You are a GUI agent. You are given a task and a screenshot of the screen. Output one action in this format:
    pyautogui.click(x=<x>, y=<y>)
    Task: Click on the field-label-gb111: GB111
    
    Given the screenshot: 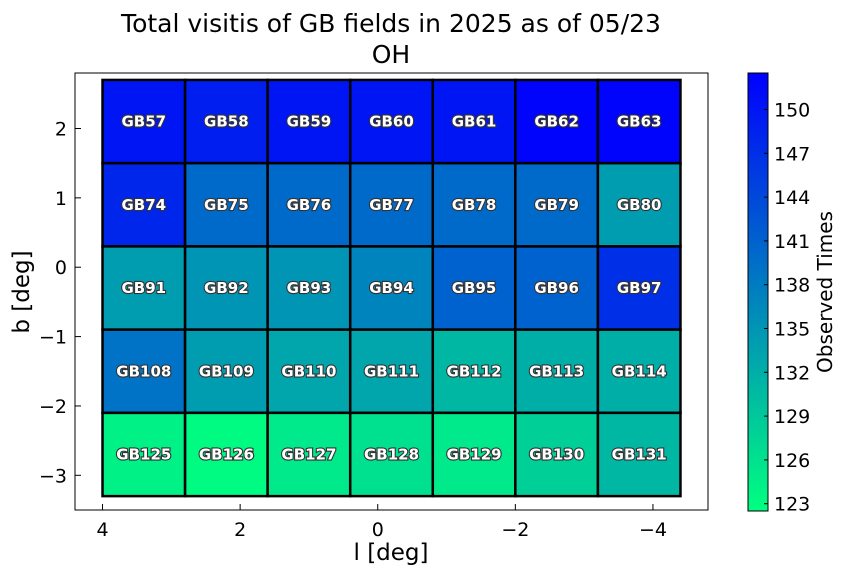 What is the action you would take?
    pyautogui.click(x=391, y=371)
    